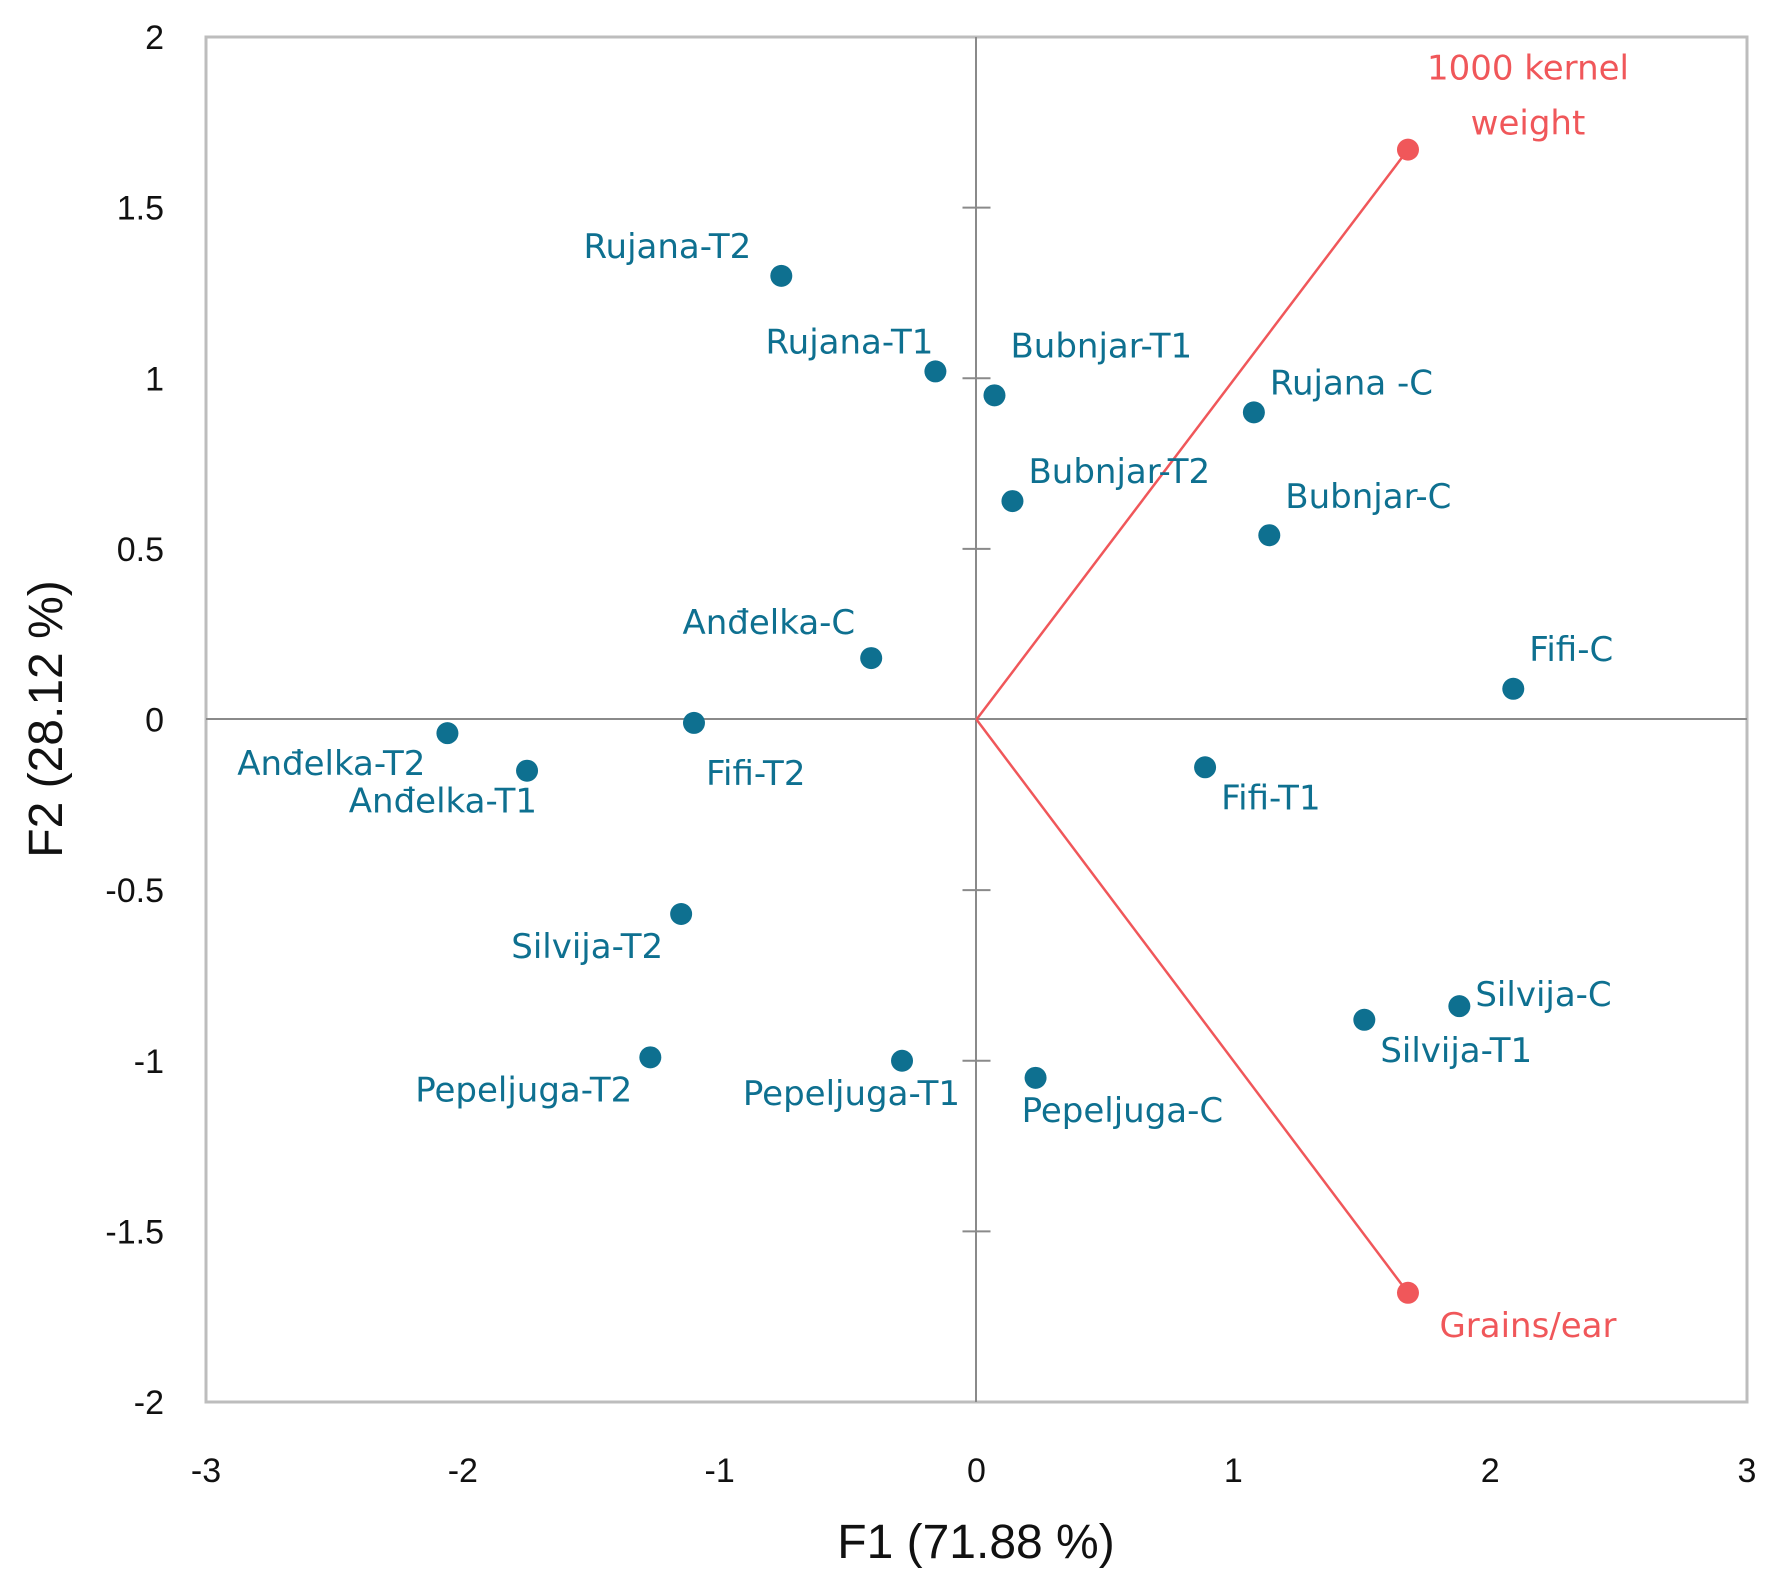 This screenshot has width=1777, height=1577. What do you see at coordinates (1119, 472) in the screenshot?
I see `observation-label: Bubnjar-T2` at bounding box center [1119, 472].